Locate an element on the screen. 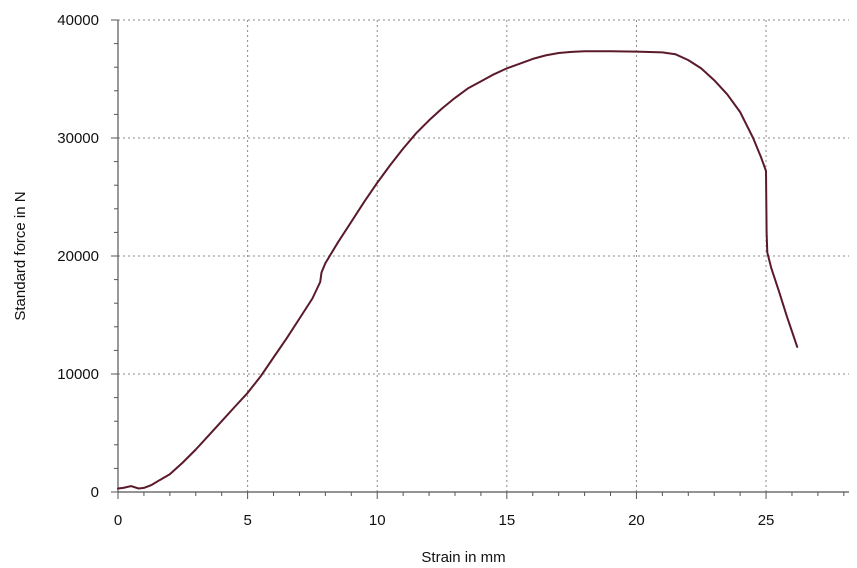 The image size is (857, 568). x-tick-label: 10 is located at coordinates (377, 520).